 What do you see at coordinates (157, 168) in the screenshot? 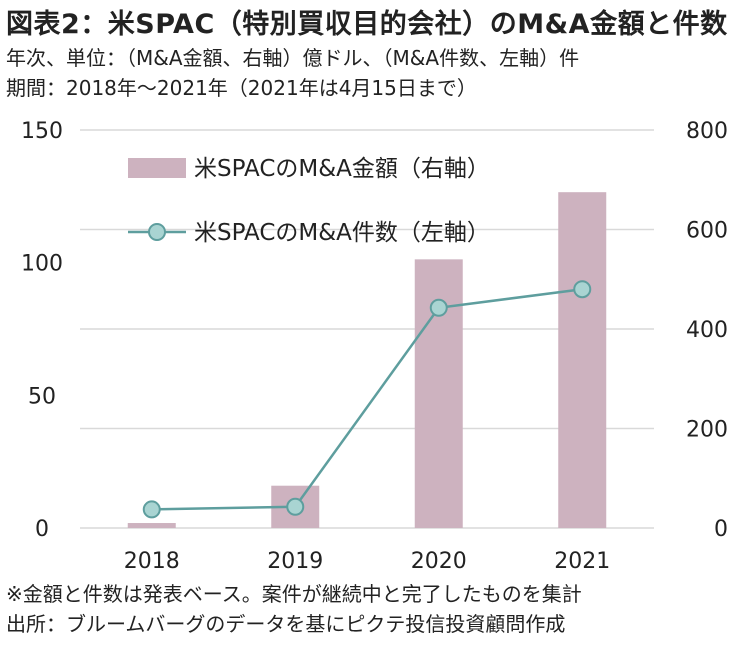
I see `legend-swatch-bar` at bounding box center [157, 168].